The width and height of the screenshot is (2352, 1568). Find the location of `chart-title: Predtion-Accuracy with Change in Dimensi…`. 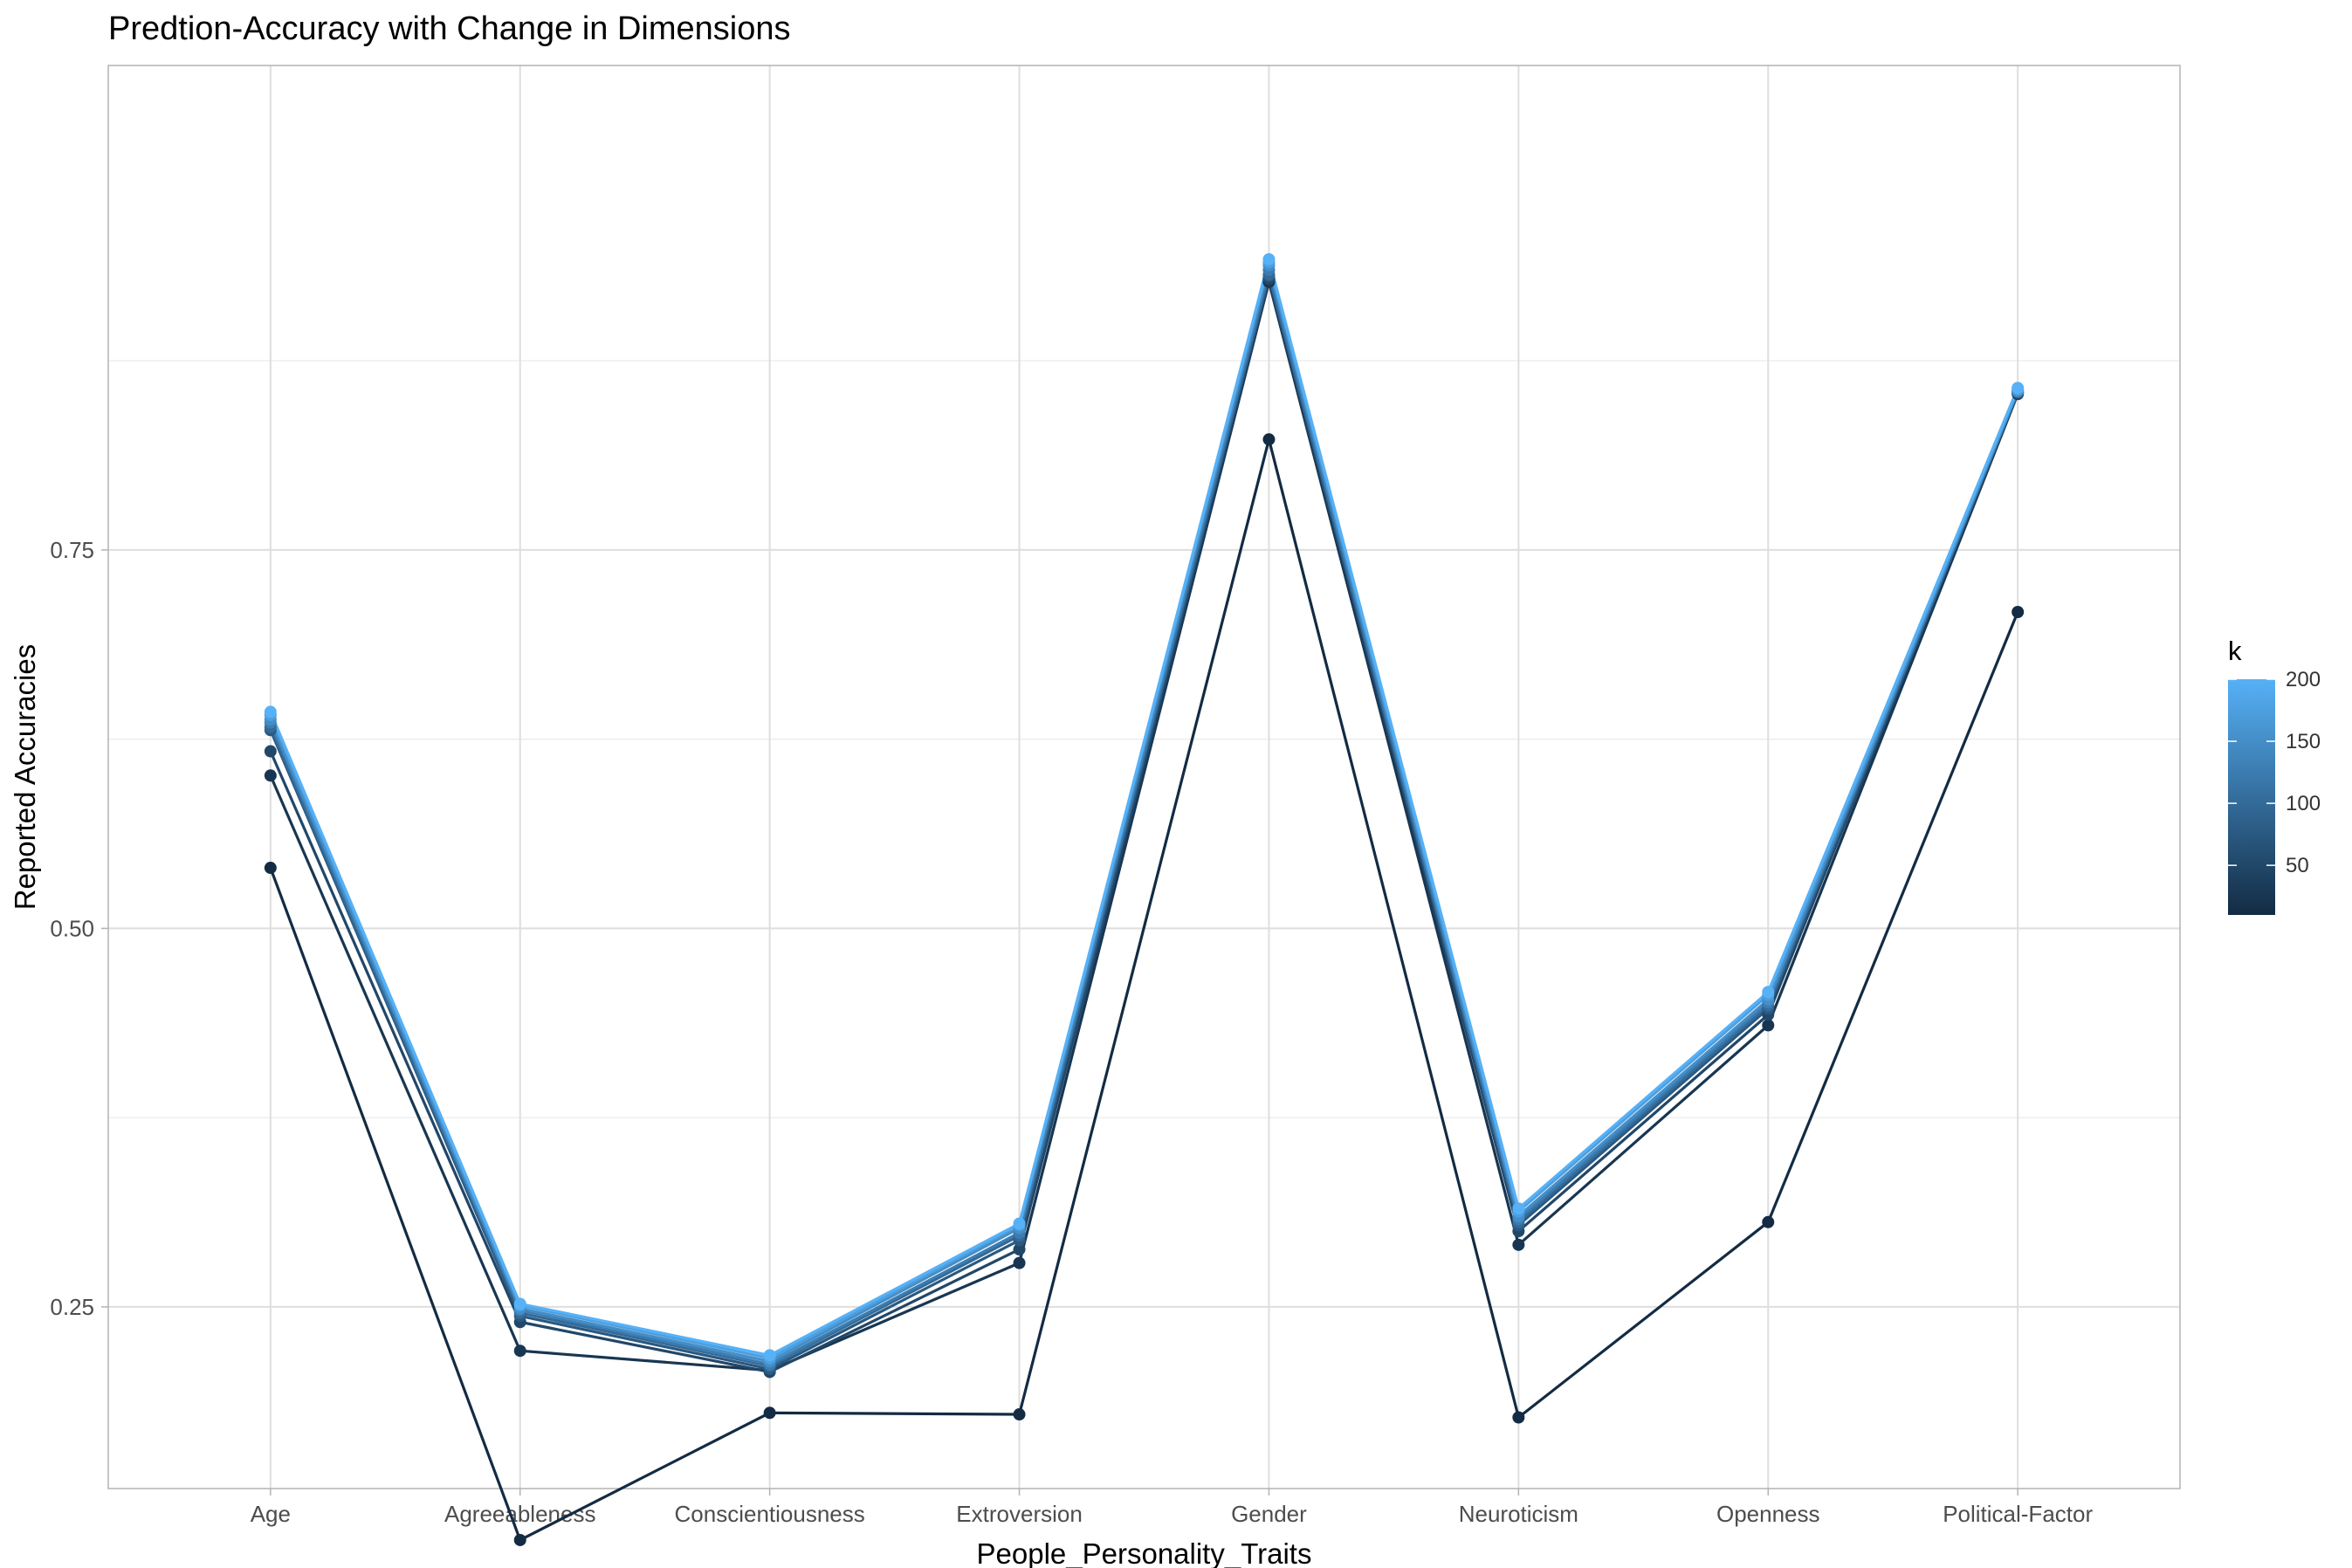

chart-title: Predtion-Accuracy with Change in Dimensi… is located at coordinates (449, 29).